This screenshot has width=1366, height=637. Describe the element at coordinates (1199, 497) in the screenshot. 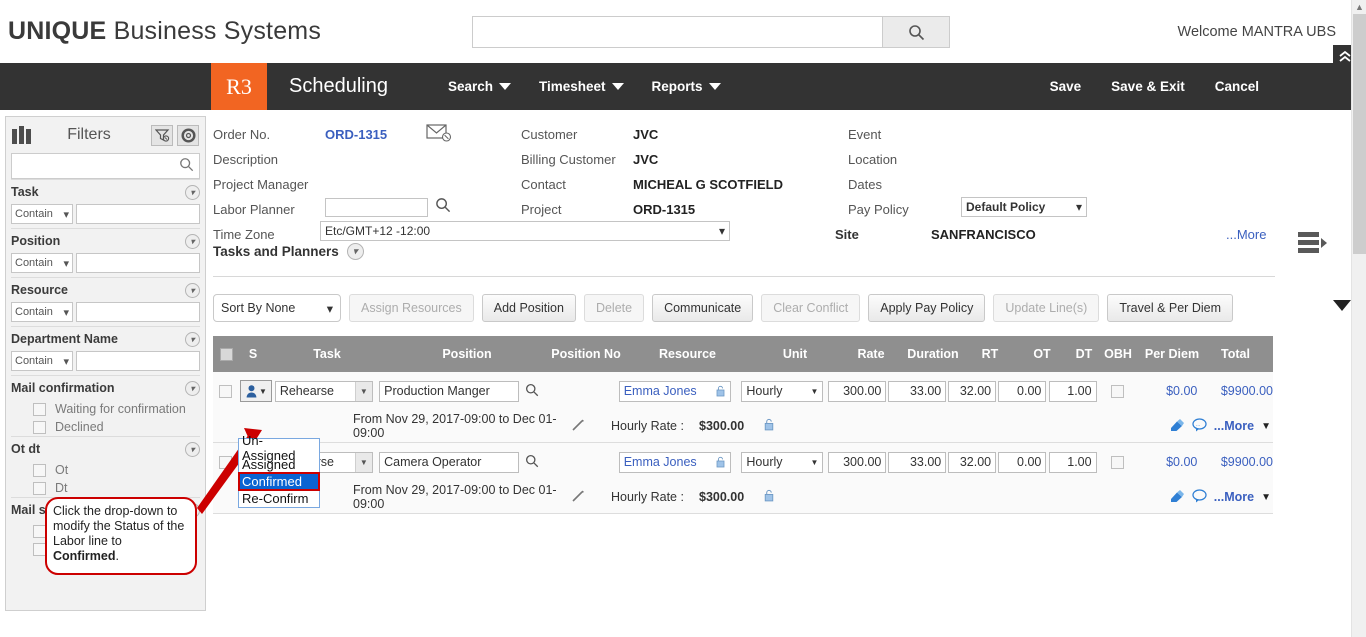

I see `comment-icon` at that location.